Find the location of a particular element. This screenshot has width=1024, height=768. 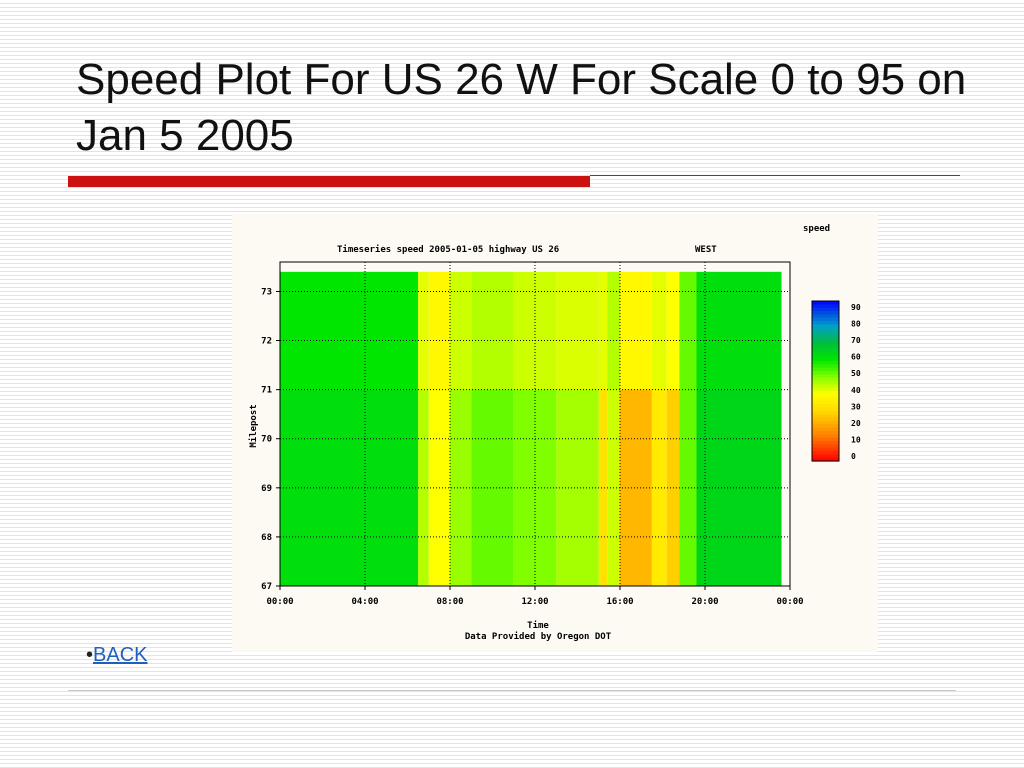

y-tick-labels: 73 72 71 70 69 68 67 is located at coordinates (266, 439).